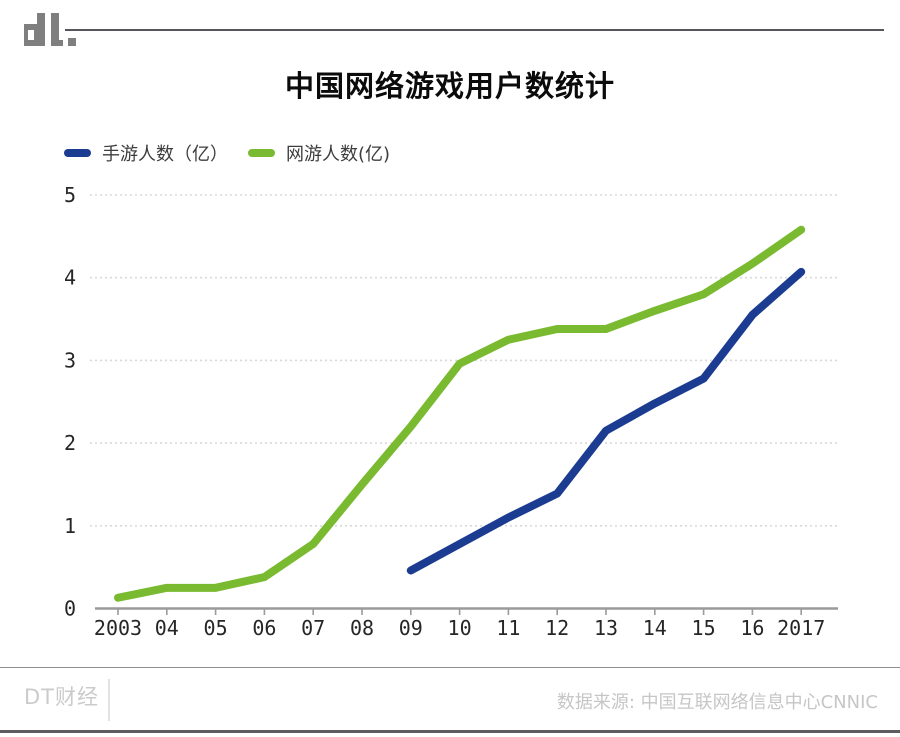 Image resolution: width=900 pixels, height=737 pixels. I want to click on y-axis-label-4: 4, so click(70, 278).